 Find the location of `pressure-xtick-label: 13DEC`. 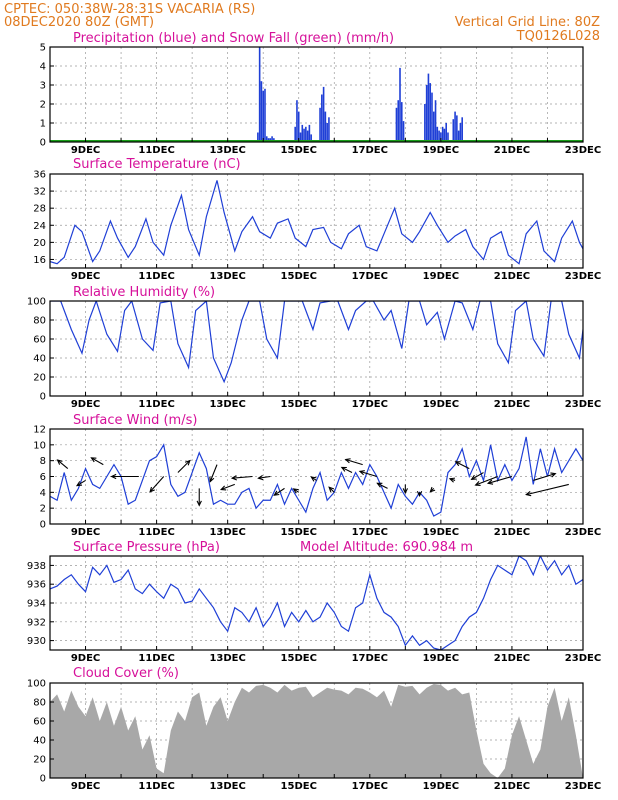

pressure-xtick-label: 13DEC is located at coordinates (227, 658).